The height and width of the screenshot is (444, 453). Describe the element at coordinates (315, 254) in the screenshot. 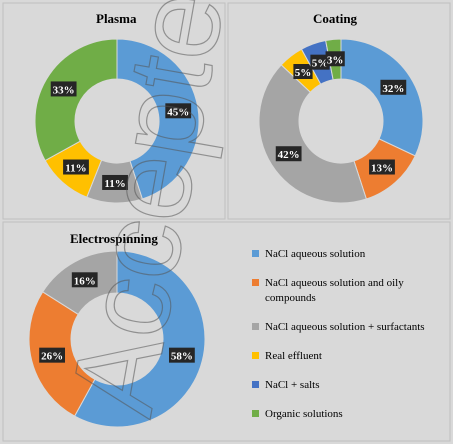

I see `legend-label-0: NaCl aqueous solution` at that location.